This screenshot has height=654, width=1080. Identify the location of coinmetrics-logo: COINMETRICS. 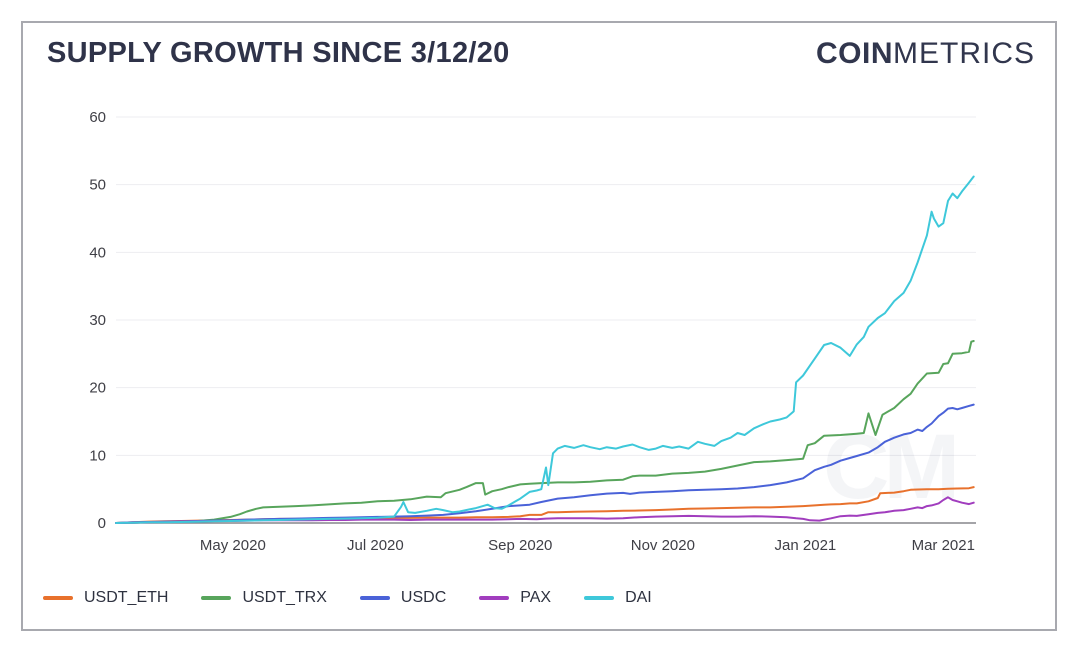
(925, 54).